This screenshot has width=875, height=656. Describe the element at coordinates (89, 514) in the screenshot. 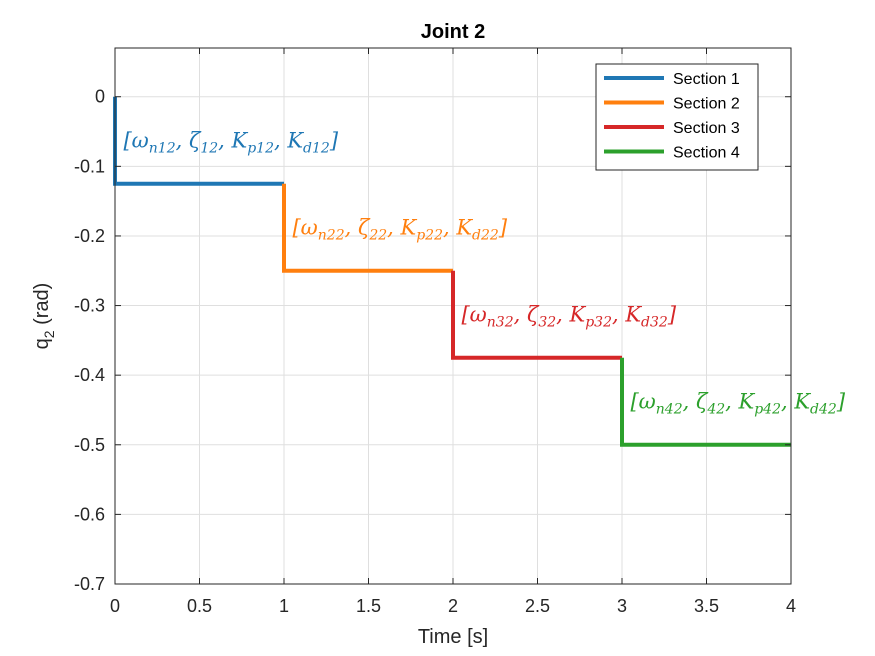

I see `y-tick-label: -0.6` at that location.